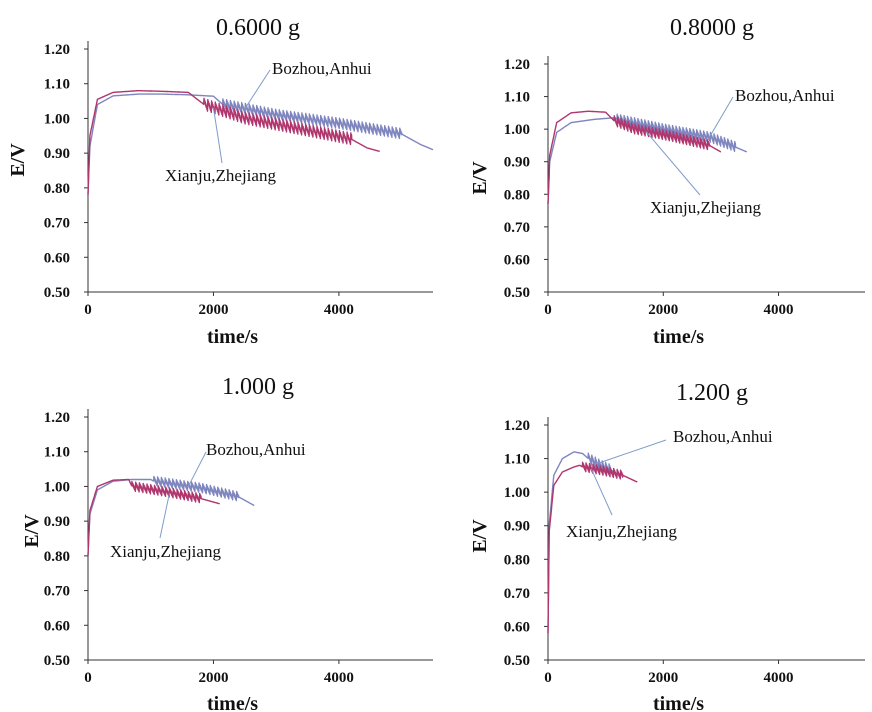 The width and height of the screenshot is (872, 712). What do you see at coordinates (258, 387) in the screenshot?
I see `chart-title: 1.000 g` at bounding box center [258, 387].